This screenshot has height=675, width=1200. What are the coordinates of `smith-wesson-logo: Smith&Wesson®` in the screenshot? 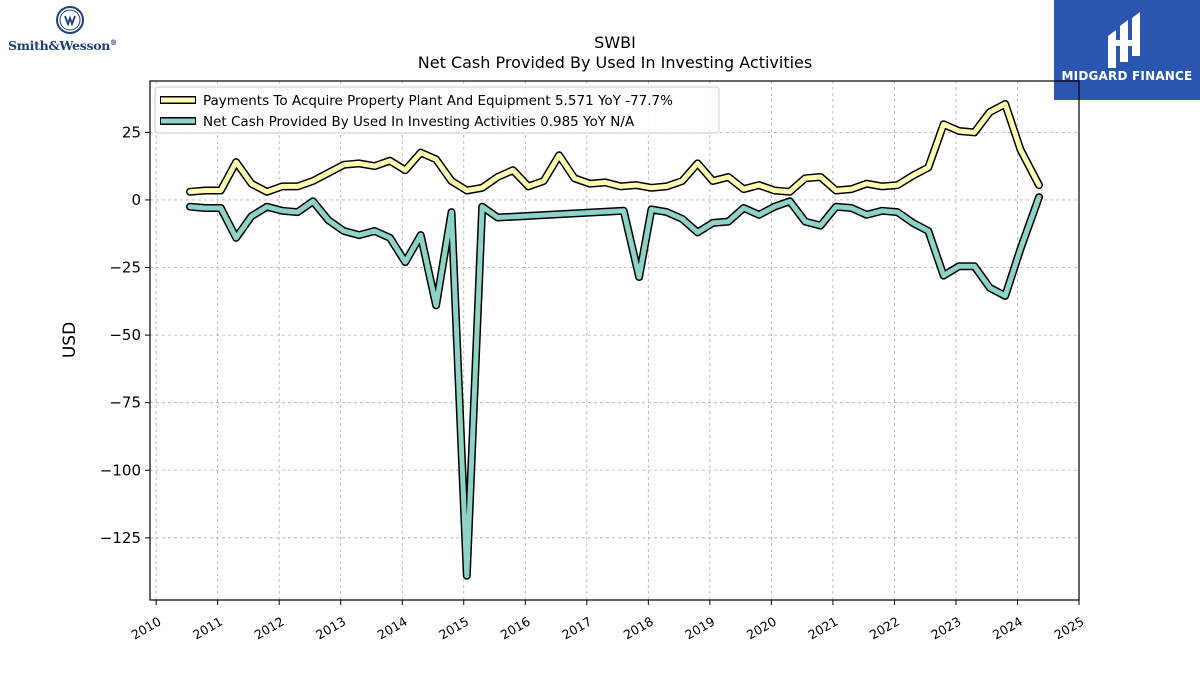 It's located at (68, 31).